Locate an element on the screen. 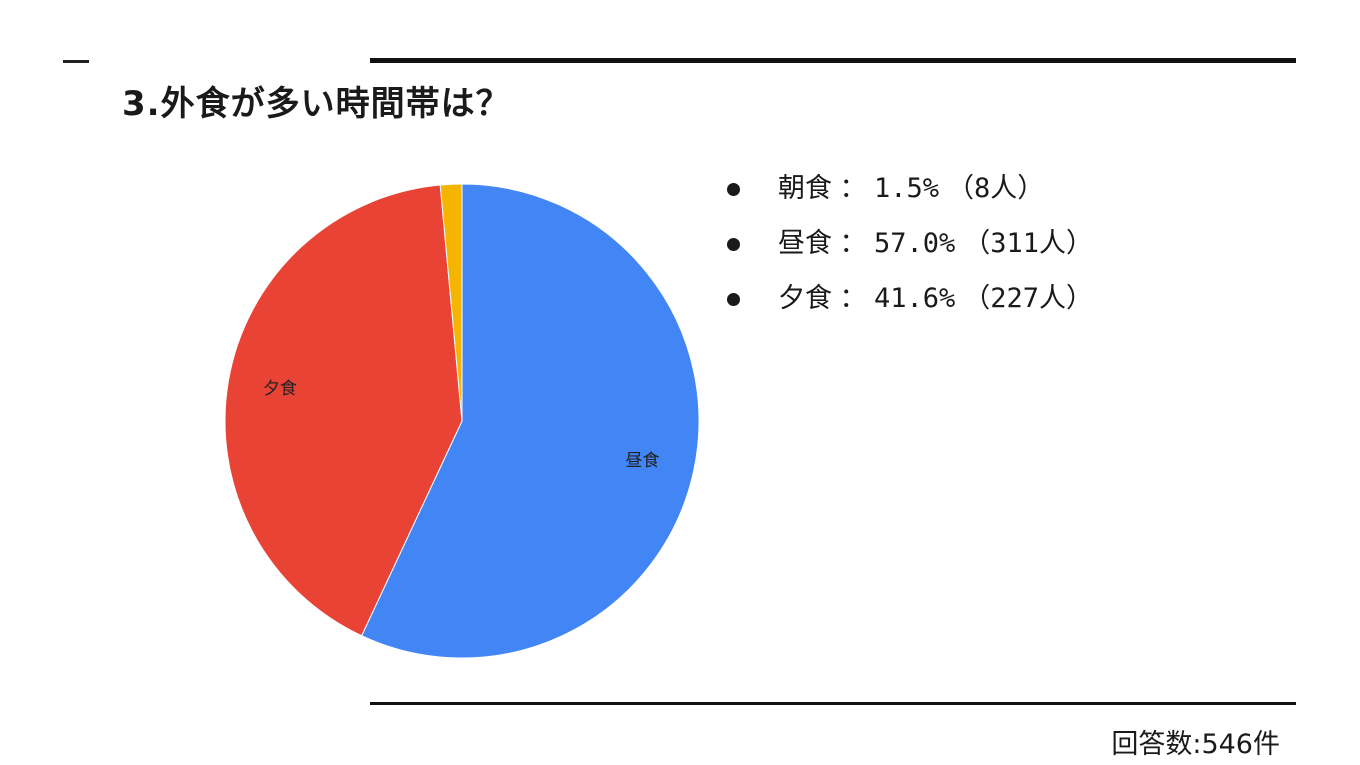  legend-name: 昼食 is located at coordinates (805, 243).